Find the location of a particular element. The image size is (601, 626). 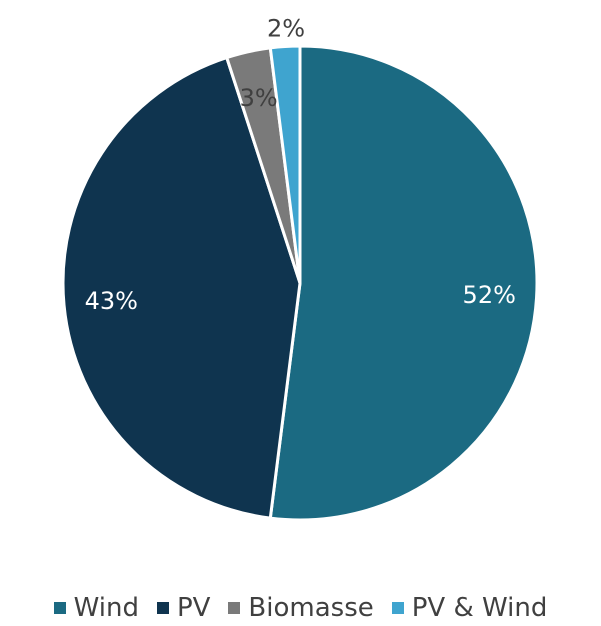

legend-swatch-wind is located at coordinates (59, 608).